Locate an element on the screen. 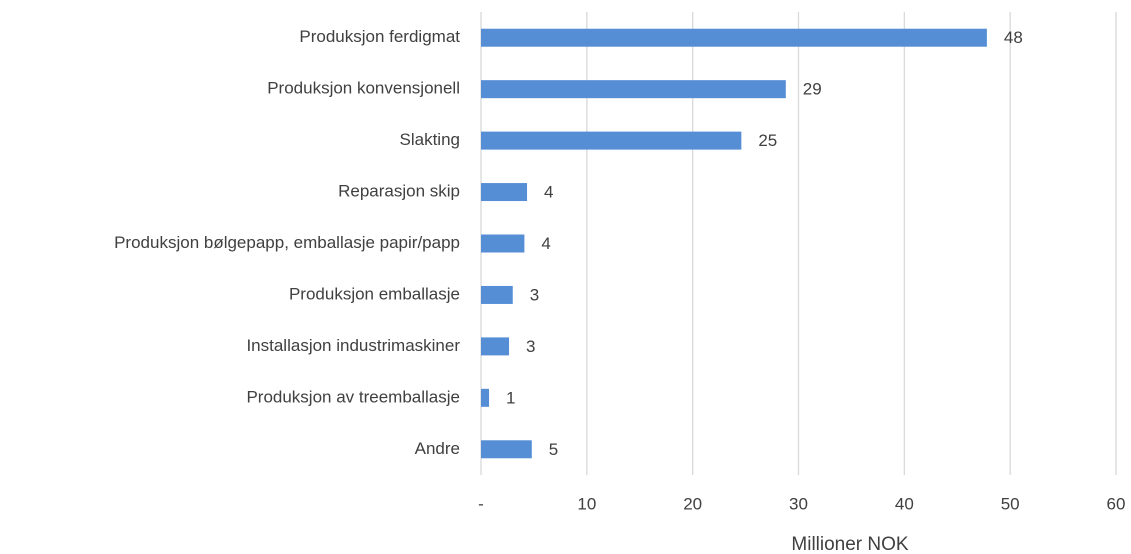 The width and height of the screenshot is (1131, 554). data-label: 29 is located at coordinates (812, 89).